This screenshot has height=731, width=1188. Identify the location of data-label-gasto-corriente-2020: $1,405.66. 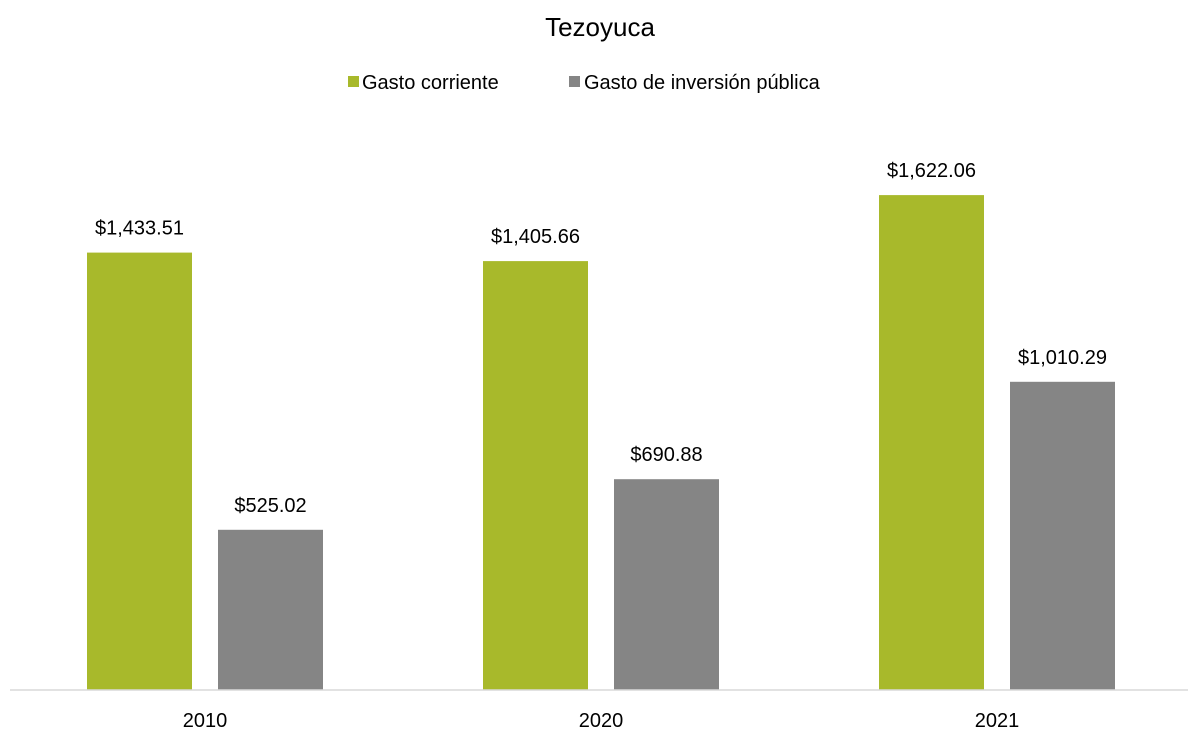
(535, 237).